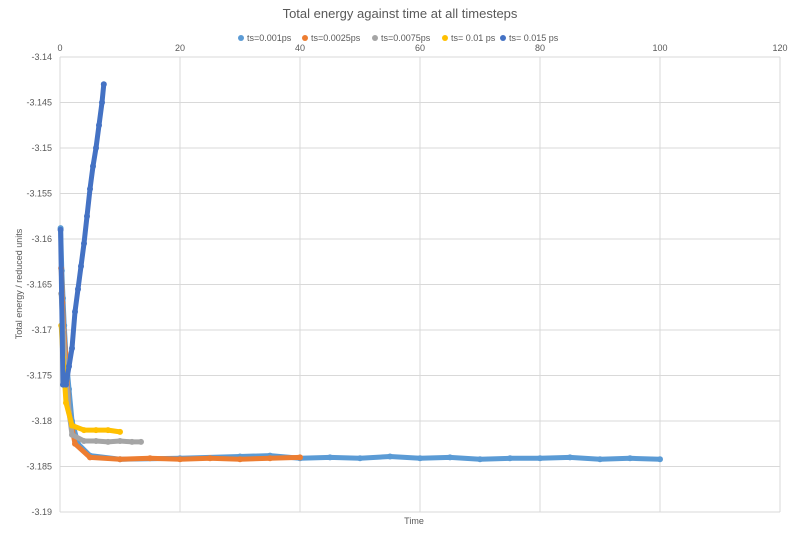 The width and height of the screenshot is (800, 538). I want to click on x-tick-label: 120, so click(779, 48).